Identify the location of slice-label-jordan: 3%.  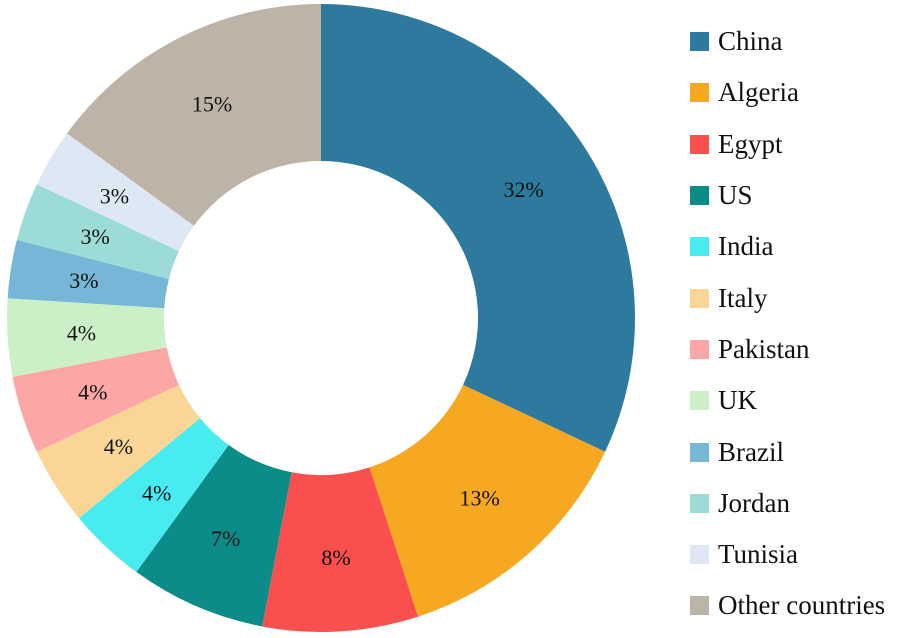
(95, 236).